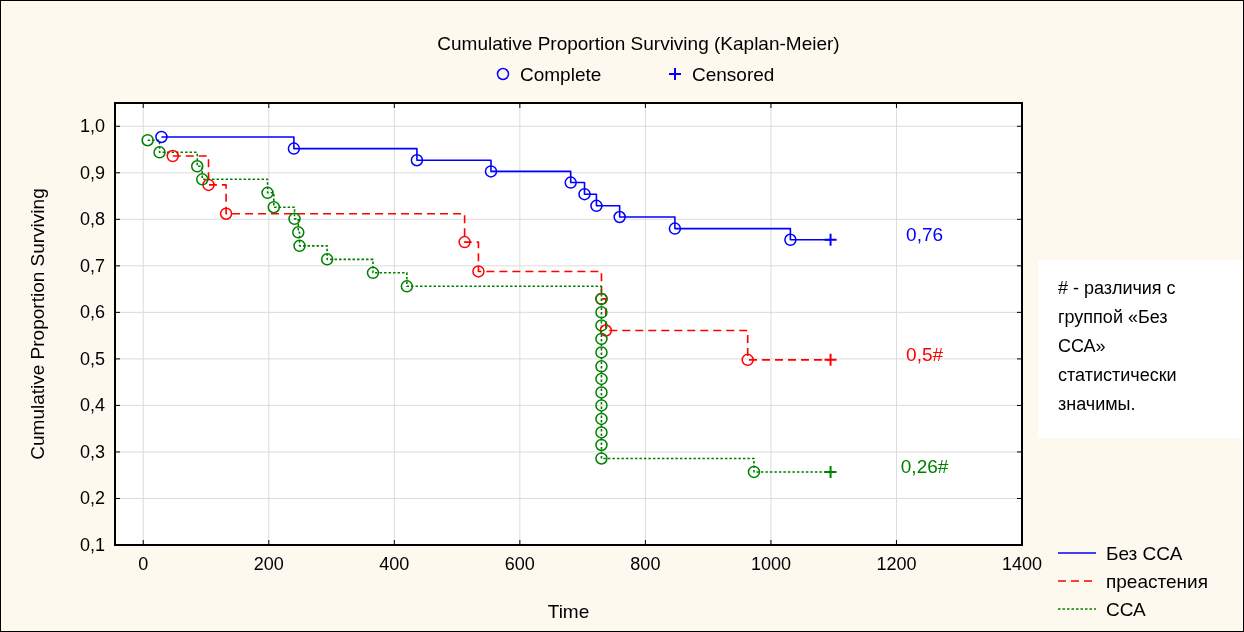 The width and height of the screenshot is (1244, 632). I want to click on y-tick-label: 0,8, so click(92, 219).